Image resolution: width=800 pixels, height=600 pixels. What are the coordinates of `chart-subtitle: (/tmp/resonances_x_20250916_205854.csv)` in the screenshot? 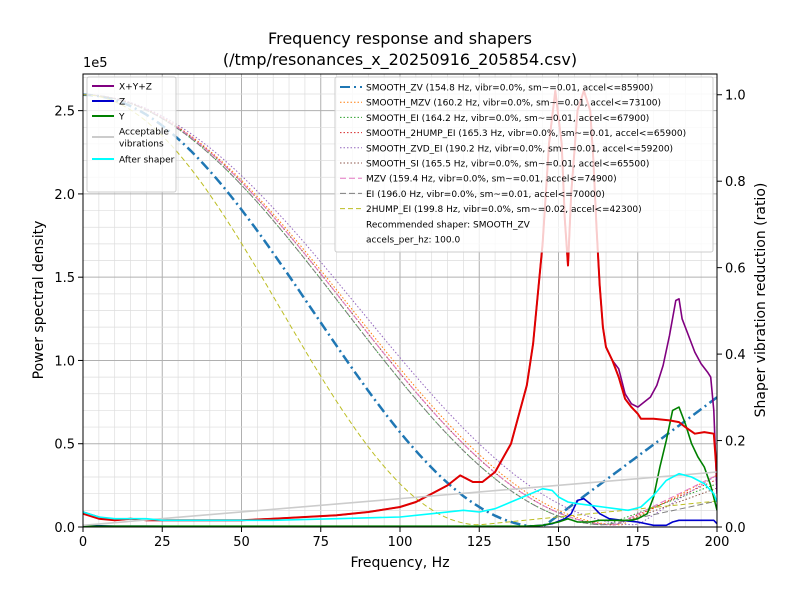 It's located at (400, 60).